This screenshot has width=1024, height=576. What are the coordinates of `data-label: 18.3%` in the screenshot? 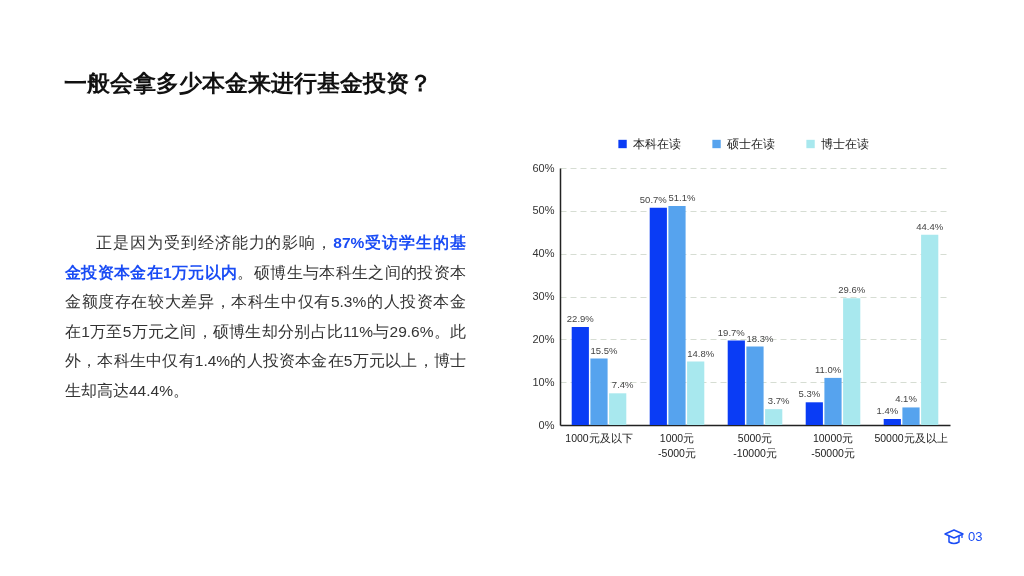 It's located at (760, 338).